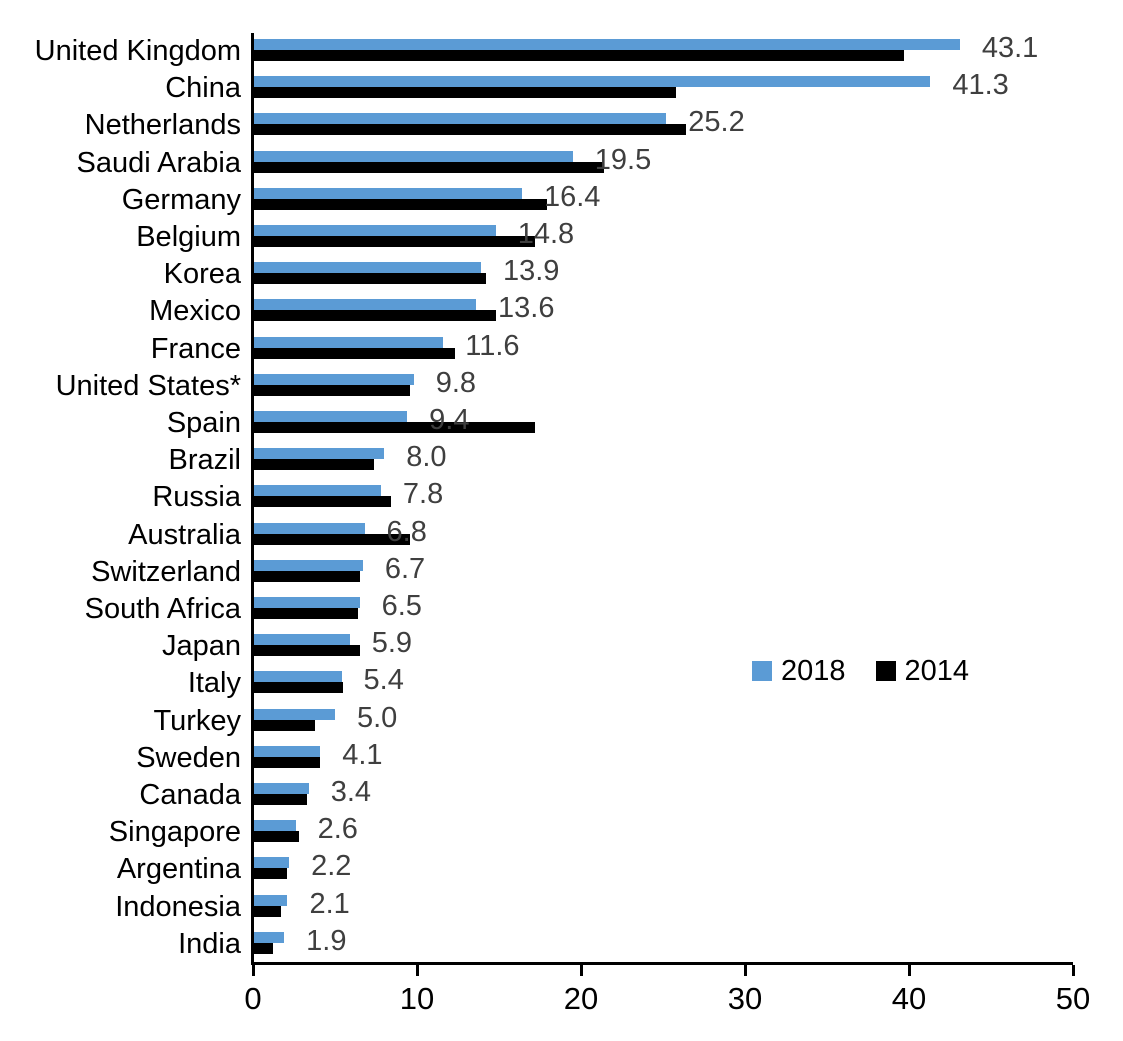 The width and height of the screenshot is (1123, 1041). Describe the element at coordinates (322, 502) in the screenshot. I see `bar-2014-russia` at that location.